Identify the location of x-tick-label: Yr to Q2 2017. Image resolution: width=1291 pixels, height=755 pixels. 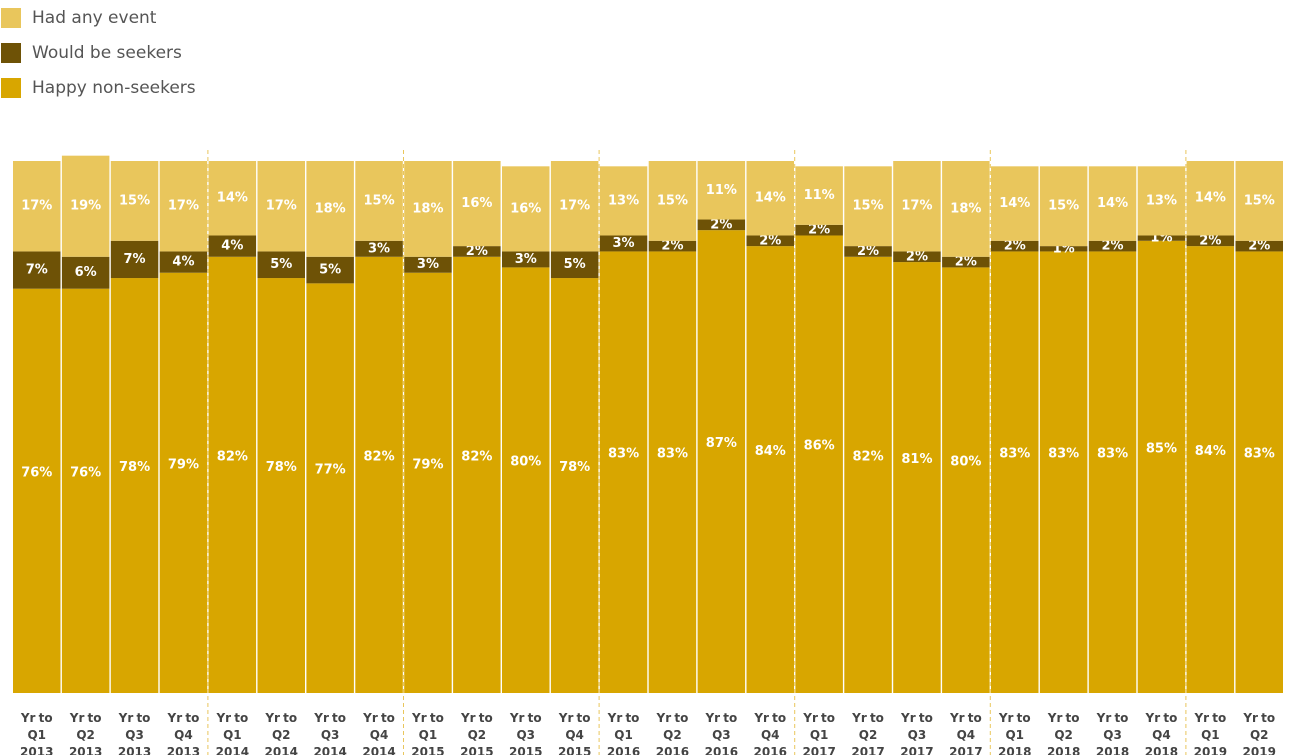
(868, 733).